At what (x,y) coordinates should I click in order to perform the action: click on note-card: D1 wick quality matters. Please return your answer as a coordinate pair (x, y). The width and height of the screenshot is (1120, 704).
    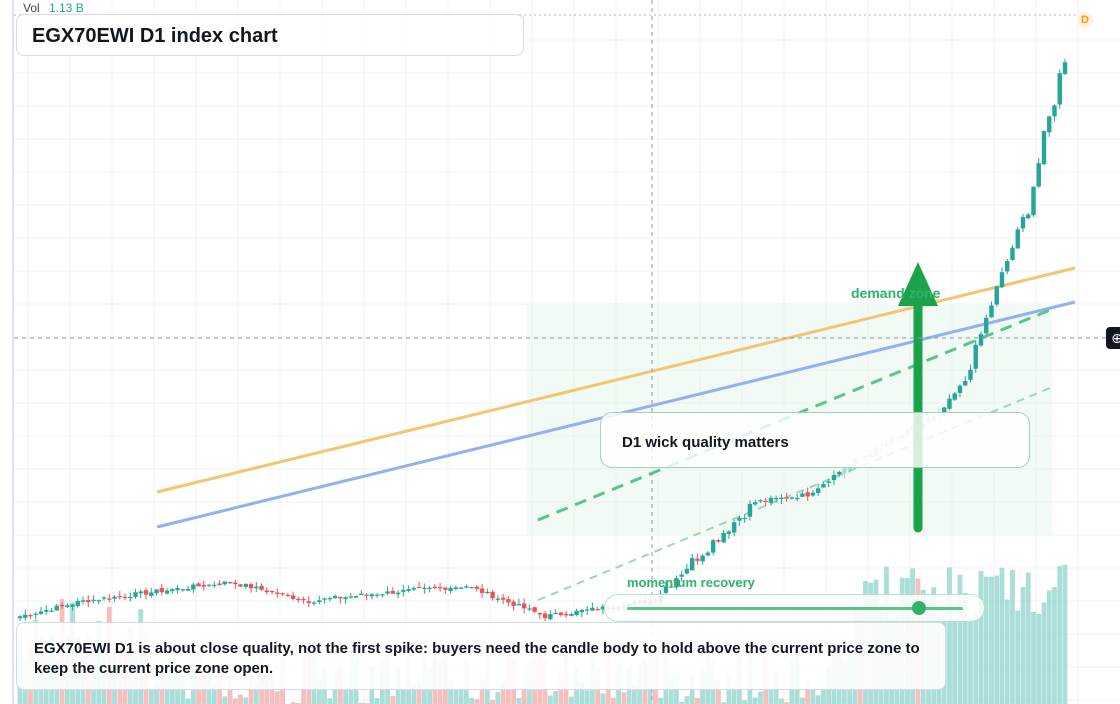
    Looking at the image, I should click on (815, 440).